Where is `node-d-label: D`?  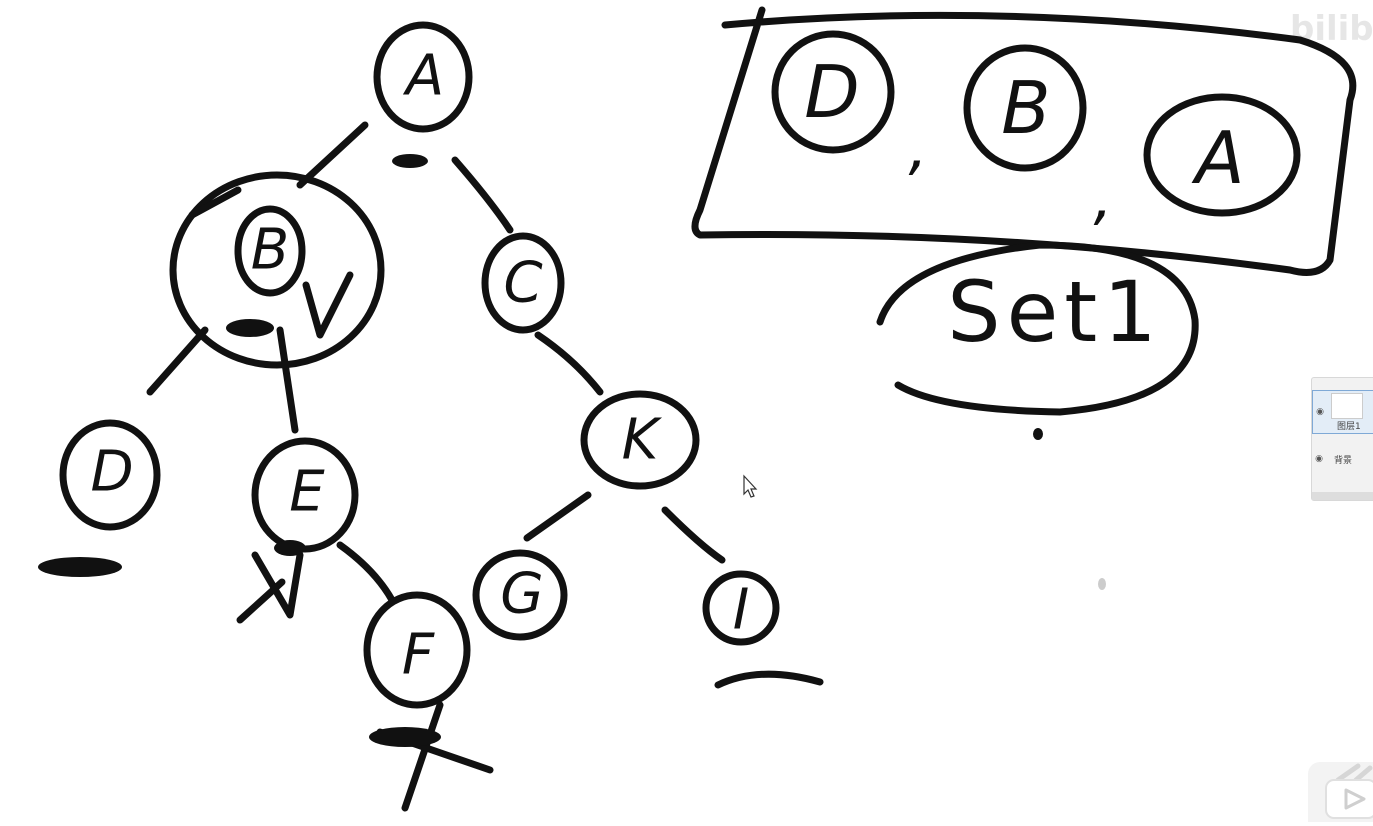
node-d-label: D is located at coordinates (111, 472).